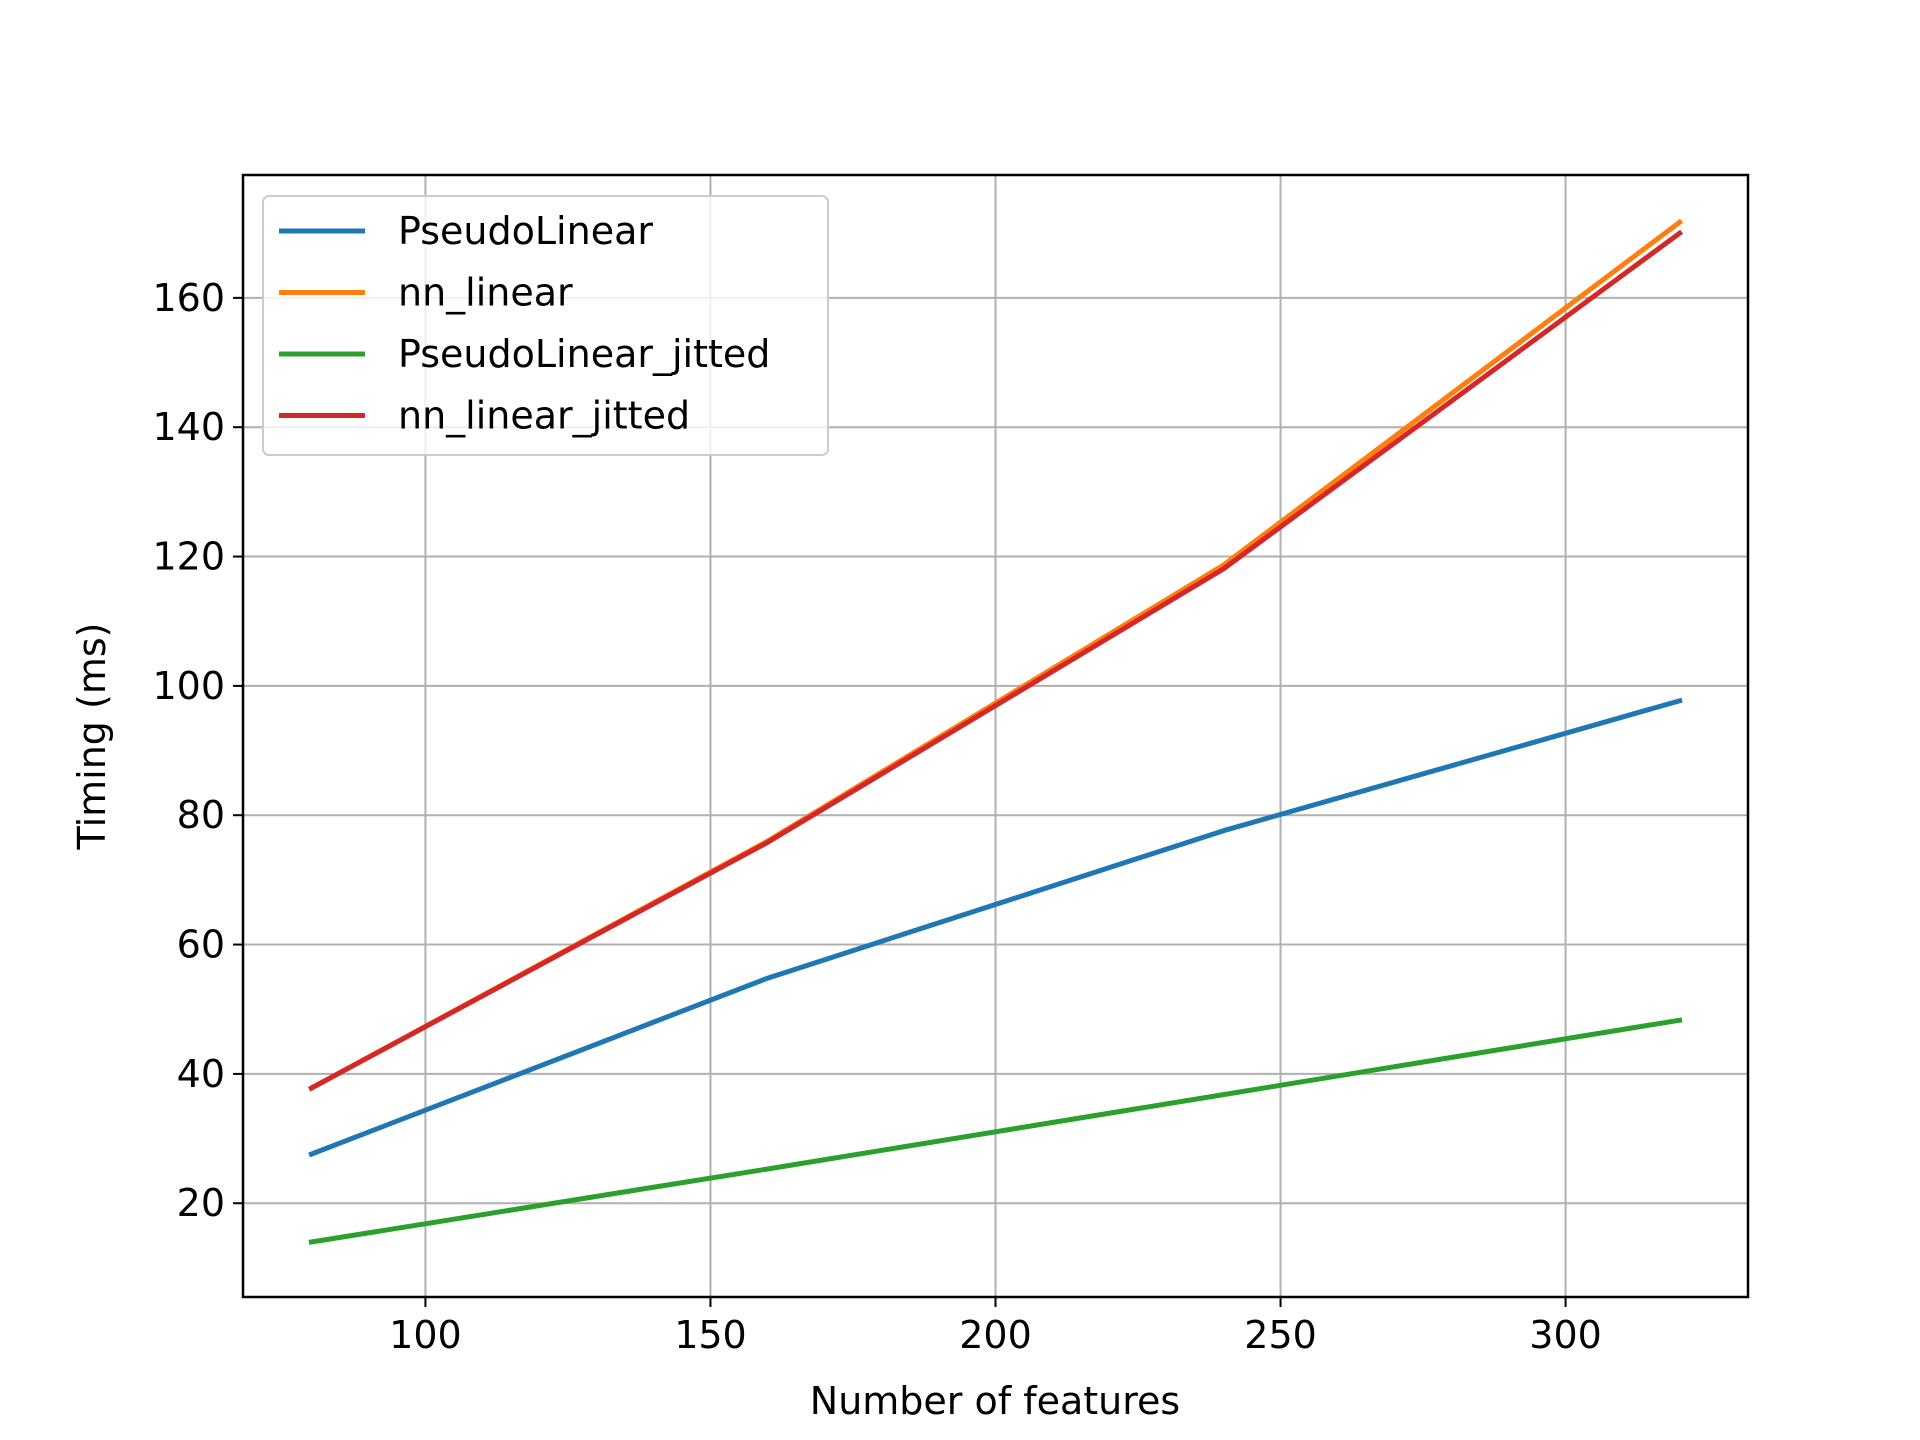  I want to click on x-axis-label: Number of features, so click(995, 1401).